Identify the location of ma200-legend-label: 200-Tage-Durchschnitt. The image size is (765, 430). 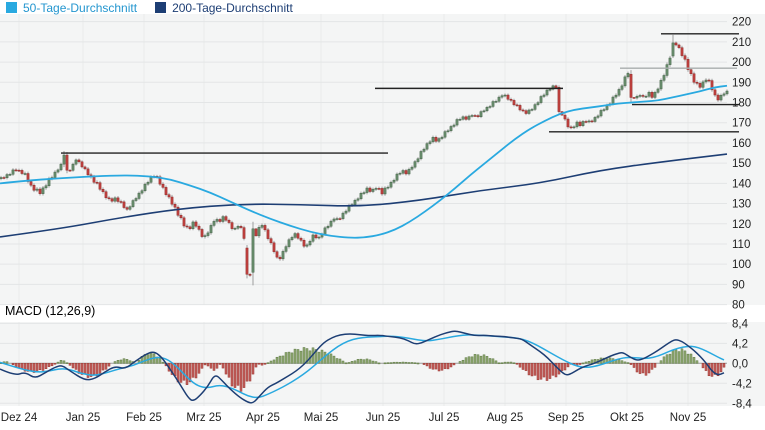
(232, 7).